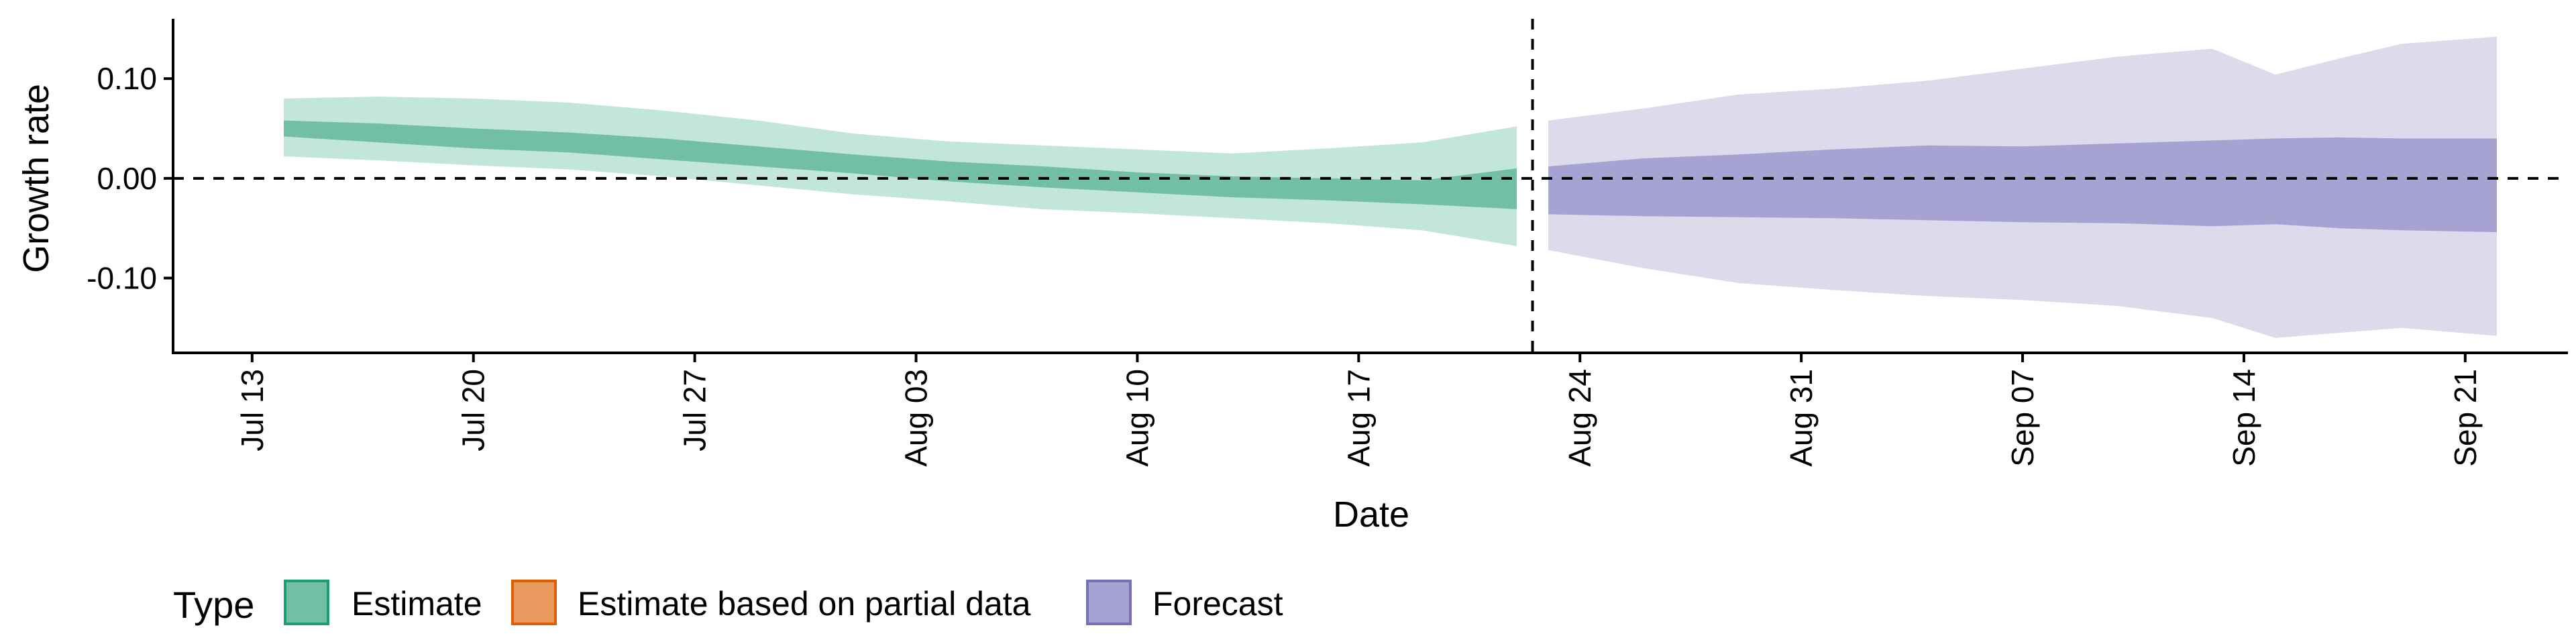 This screenshot has height=644, width=2576. Describe the element at coordinates (1137, 418) in the screenshot. I see `x-tick-label: Aug 10` at that location.